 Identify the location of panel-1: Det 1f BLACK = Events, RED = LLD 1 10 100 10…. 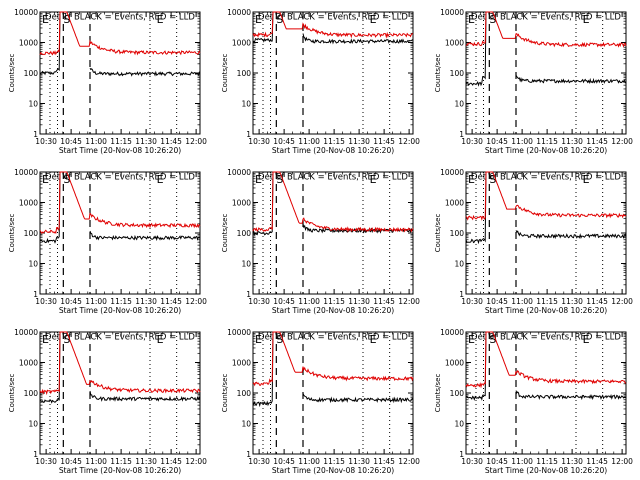
(107, 81).